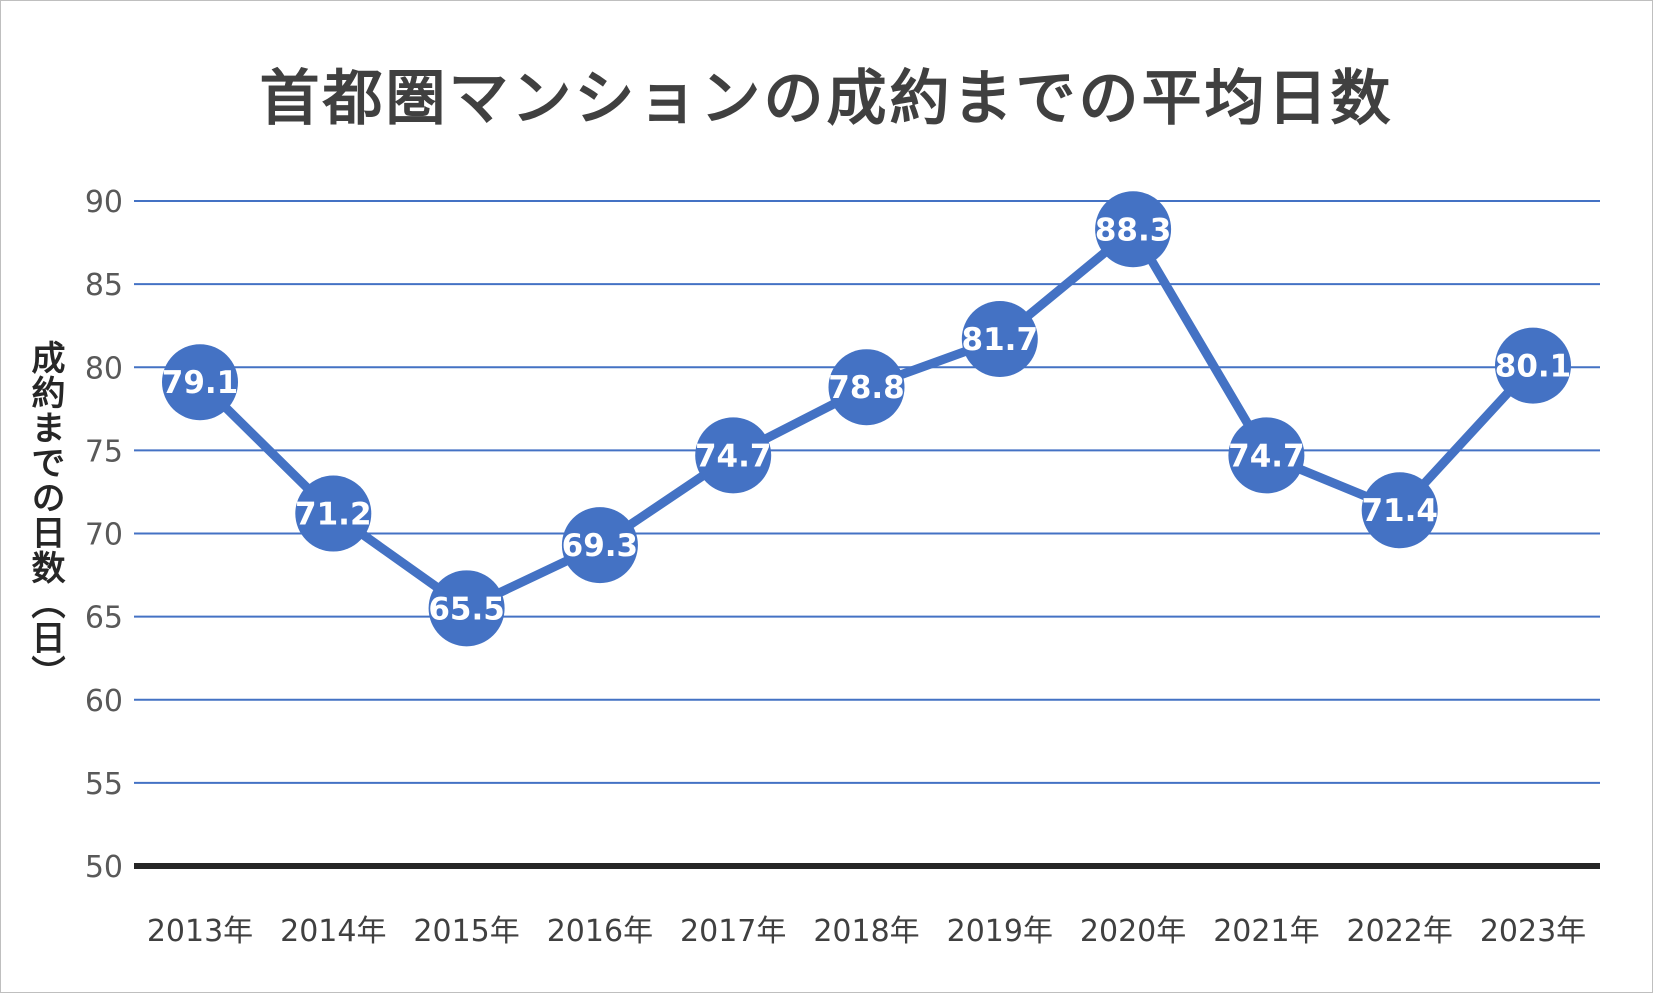 The height and width of the screenshot is (993, 1653). Describe the element at coordinates (104, 368) in the screenshot. I see `y-tick-label: 80` at that location.